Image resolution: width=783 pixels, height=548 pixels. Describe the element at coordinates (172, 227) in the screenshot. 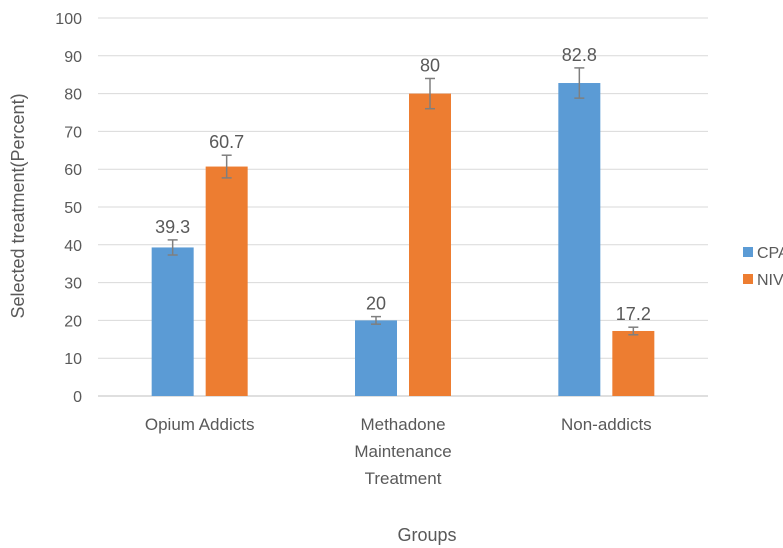

I see `data-label: 39.3` at that location.